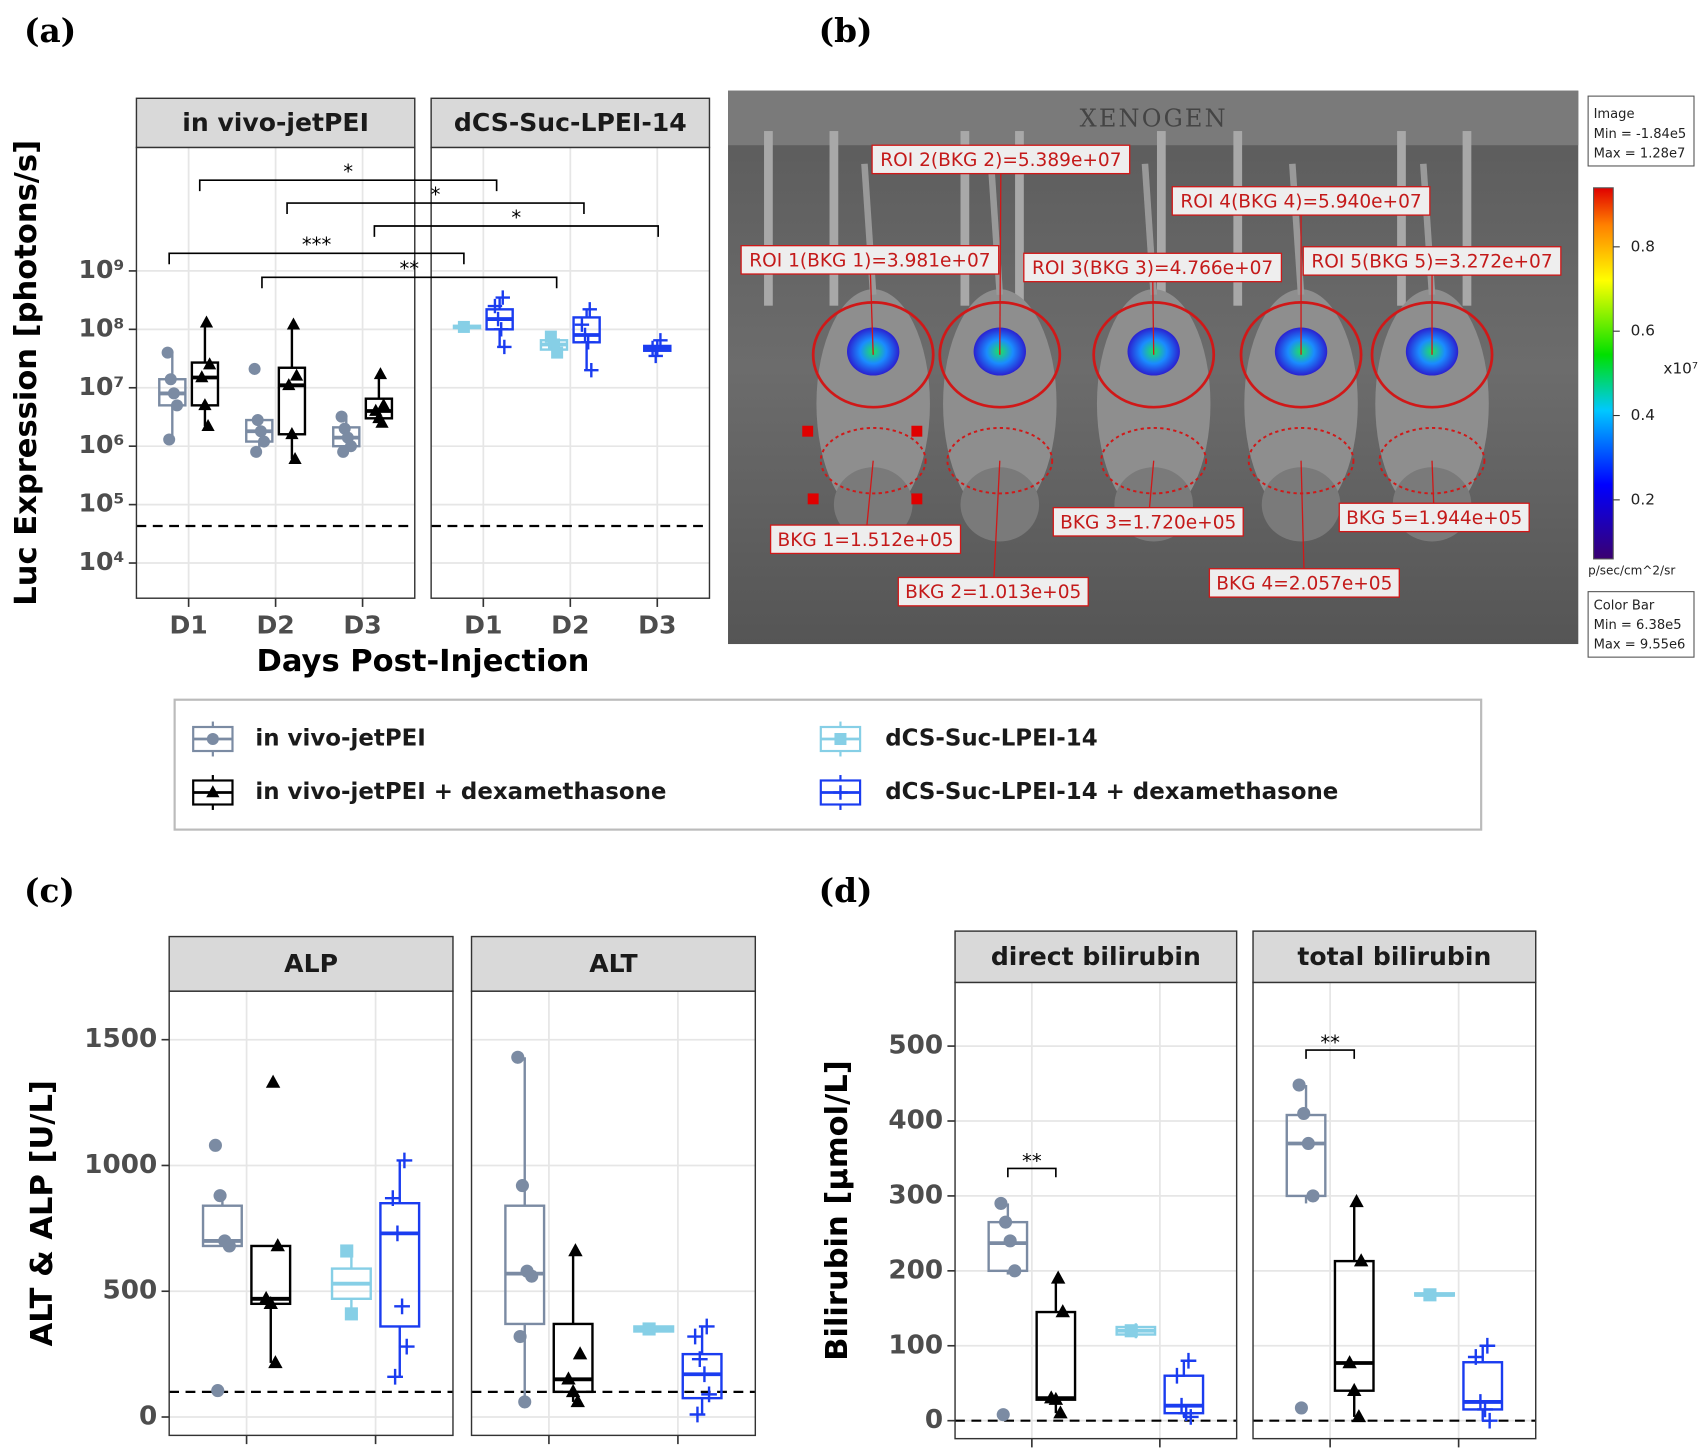 Image resolution: width=1706 pixels, height=1454 pixels. What do you see at coordinates (1641, 131) in the screenshot?
I see `info-box` at bounding box center [1641, 131].